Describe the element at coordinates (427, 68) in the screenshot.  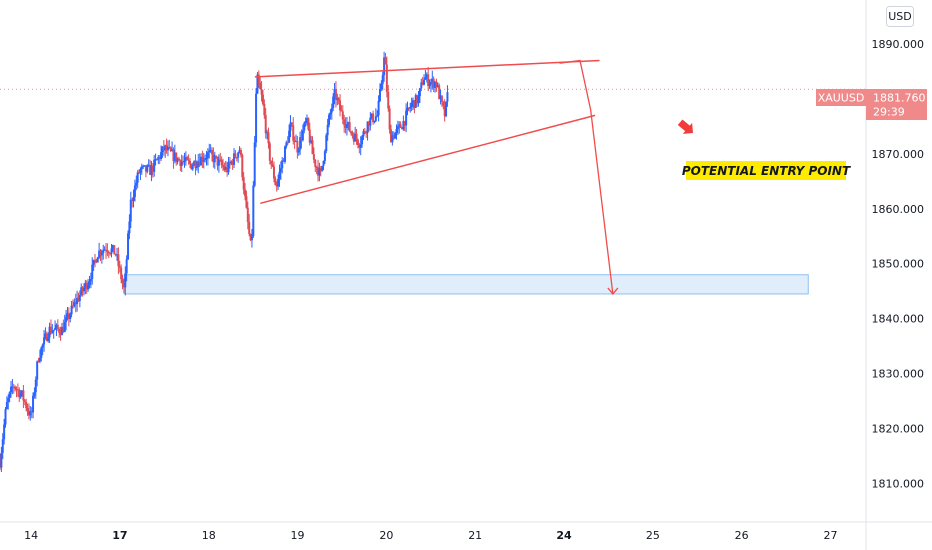
I see `wedge-upper-line` at that location.